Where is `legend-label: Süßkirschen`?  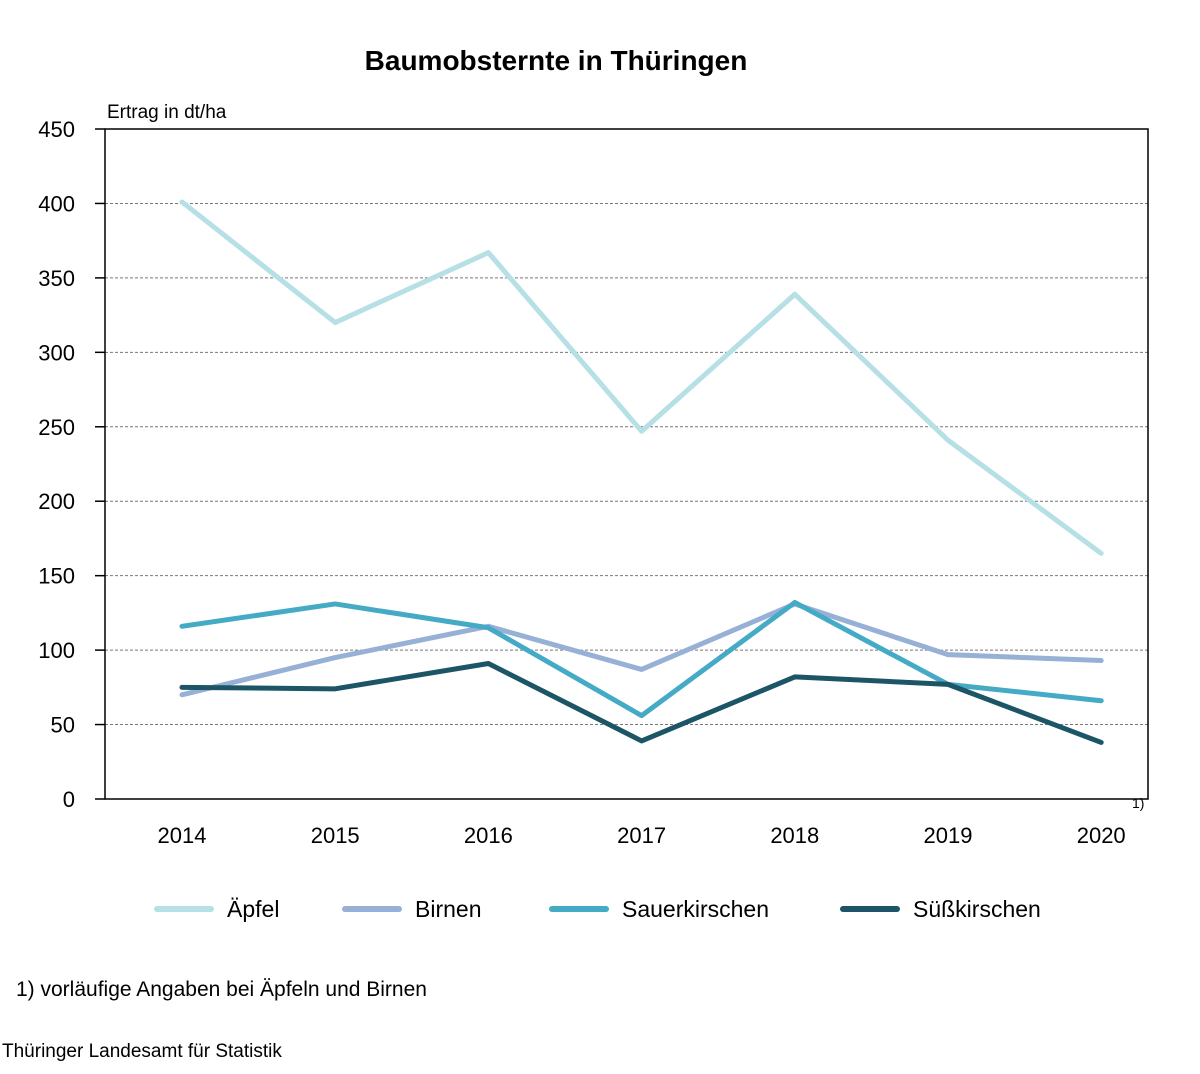
legend-label: Süßkirschen is located at coordinates (977, 909).